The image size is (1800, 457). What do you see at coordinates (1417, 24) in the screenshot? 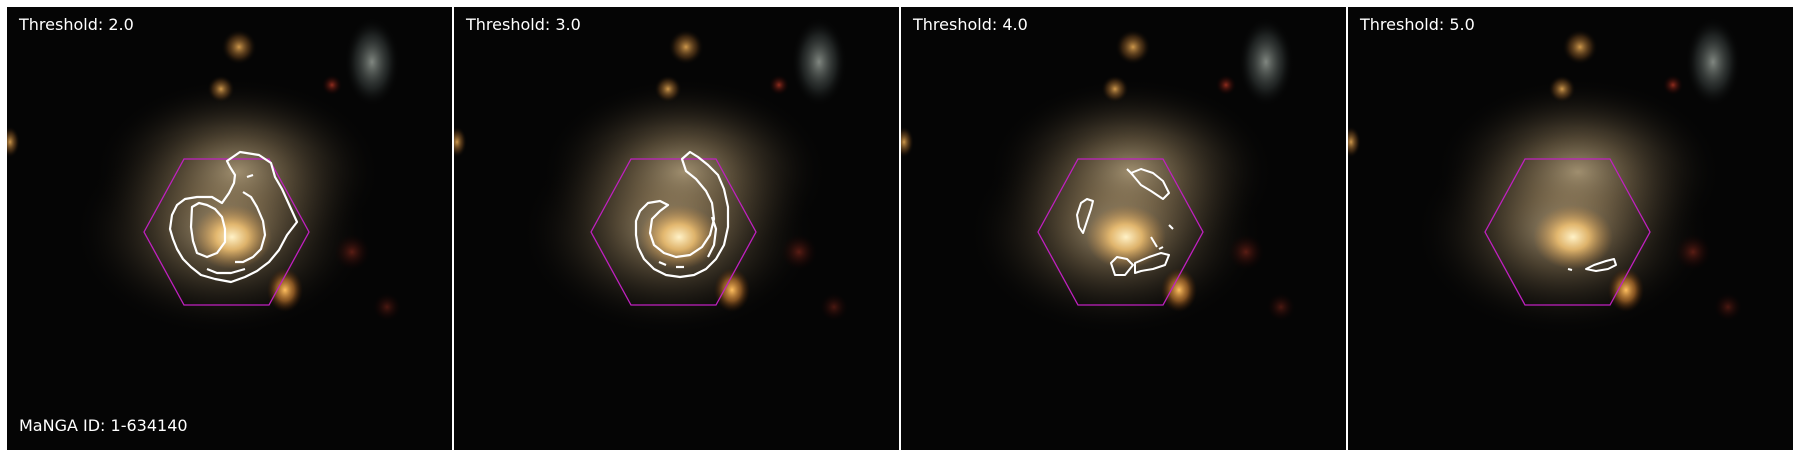
I see `threshold-label: Threshold: 5.0` at bounding box center [1417, 24].